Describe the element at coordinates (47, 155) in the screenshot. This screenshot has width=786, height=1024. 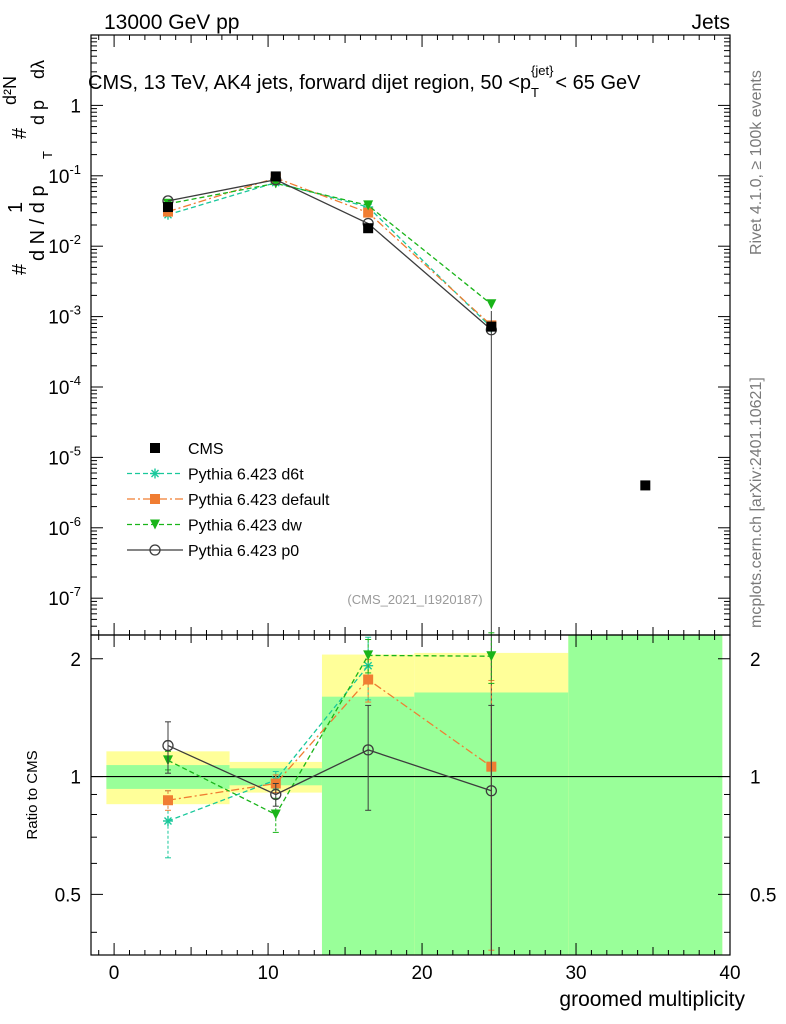
I see `ylabel-t: T` at that location.